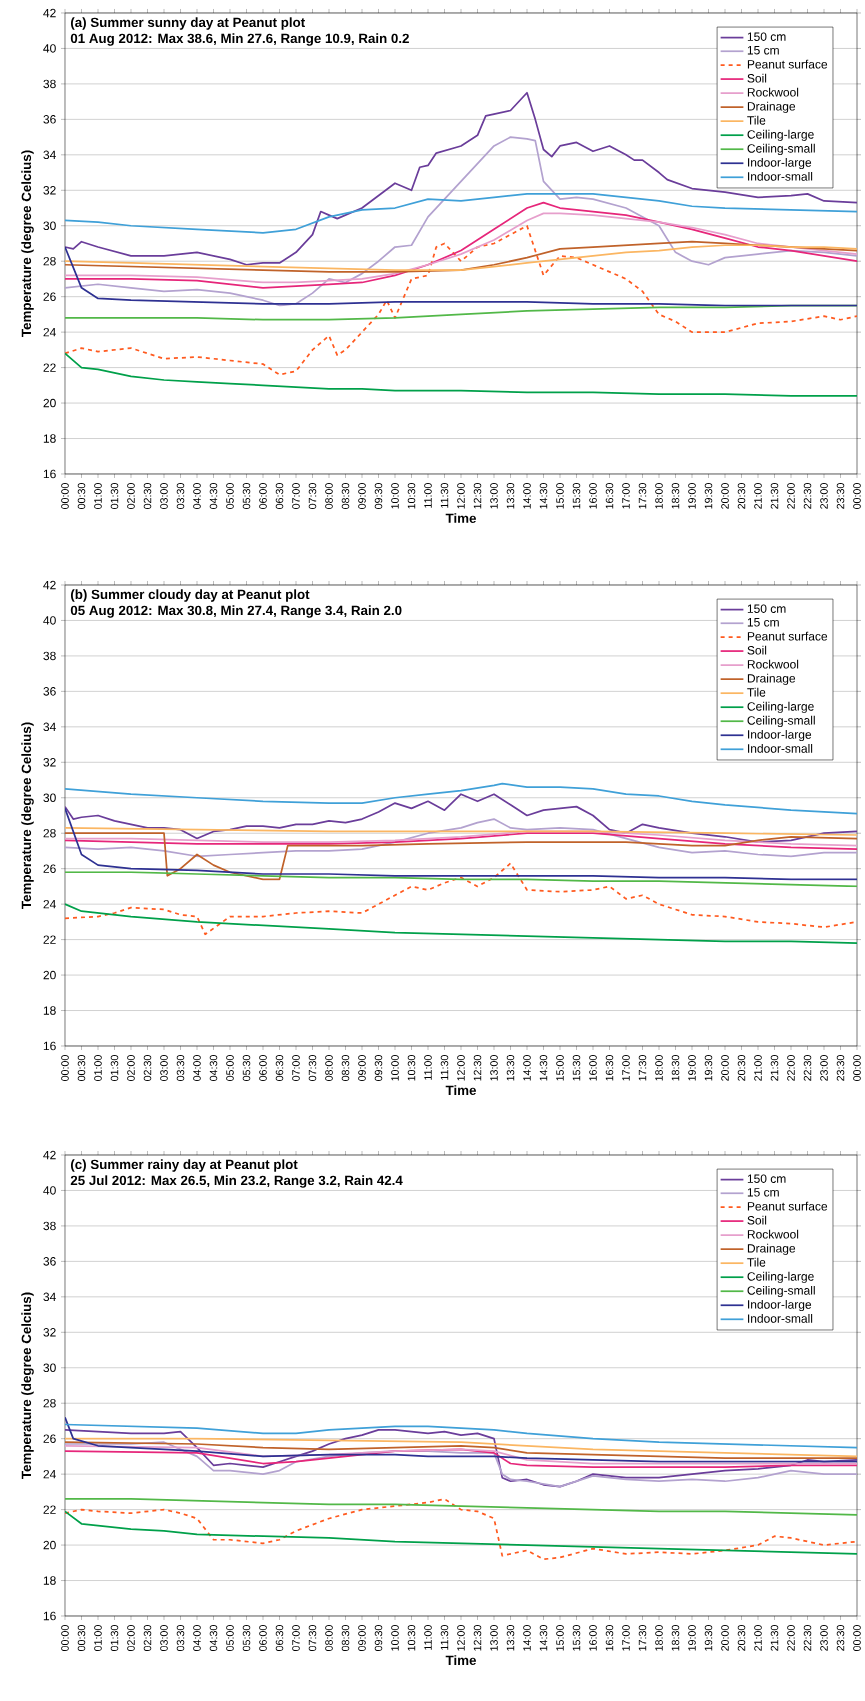 Image resolution: width=865 pixels, height=1701 pixels. Describe the element at coordinates (49, 656) in the screenshot. I see `y-tick-label: 38` at that location.